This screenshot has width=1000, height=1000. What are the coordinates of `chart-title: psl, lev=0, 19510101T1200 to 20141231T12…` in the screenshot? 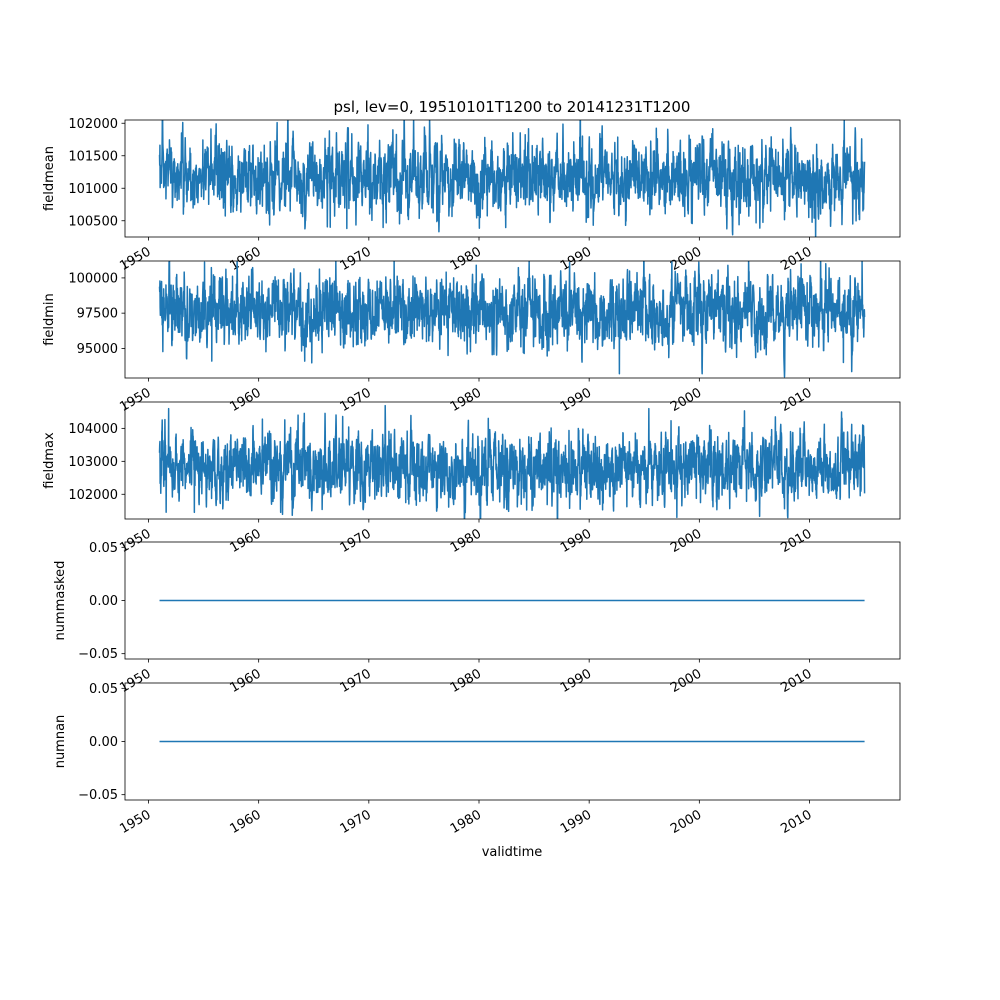 It's located at (512, 107).